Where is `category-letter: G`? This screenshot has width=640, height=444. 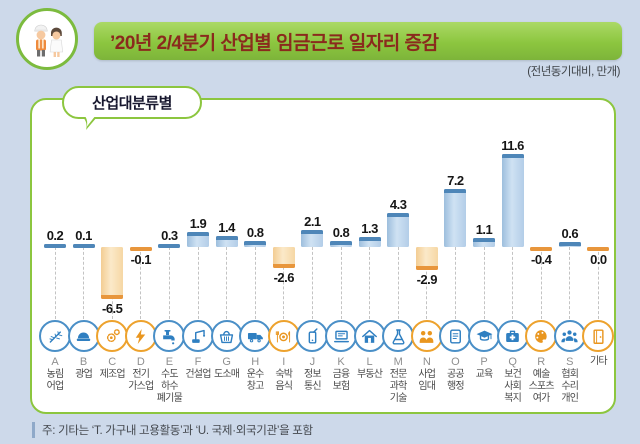
category-letter: G is located at coordinates (226, 362).